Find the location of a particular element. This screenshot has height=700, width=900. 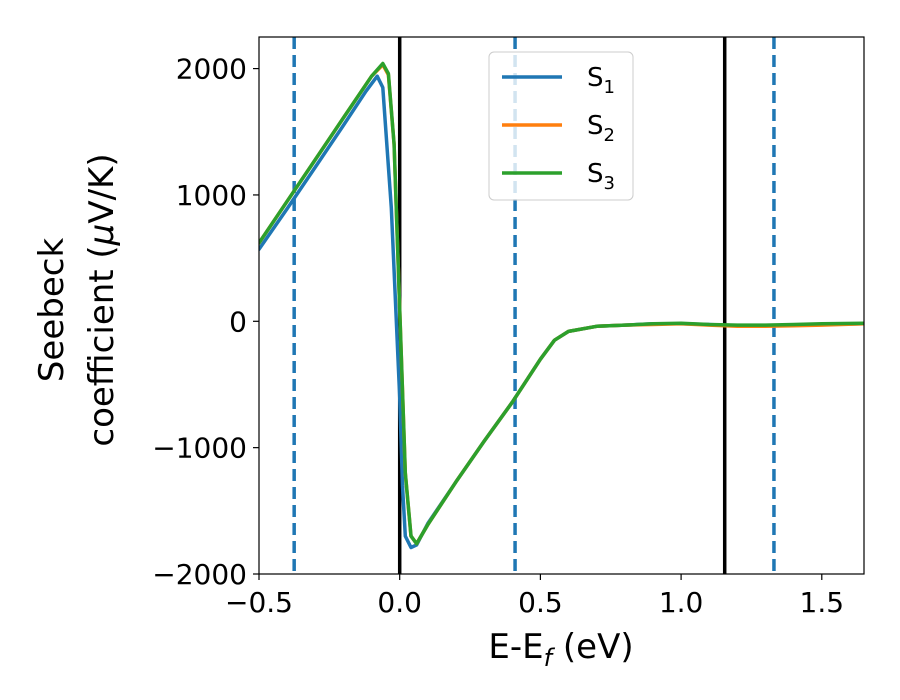

x-tick-label: 1.0 is located at coordinates (681, 602).